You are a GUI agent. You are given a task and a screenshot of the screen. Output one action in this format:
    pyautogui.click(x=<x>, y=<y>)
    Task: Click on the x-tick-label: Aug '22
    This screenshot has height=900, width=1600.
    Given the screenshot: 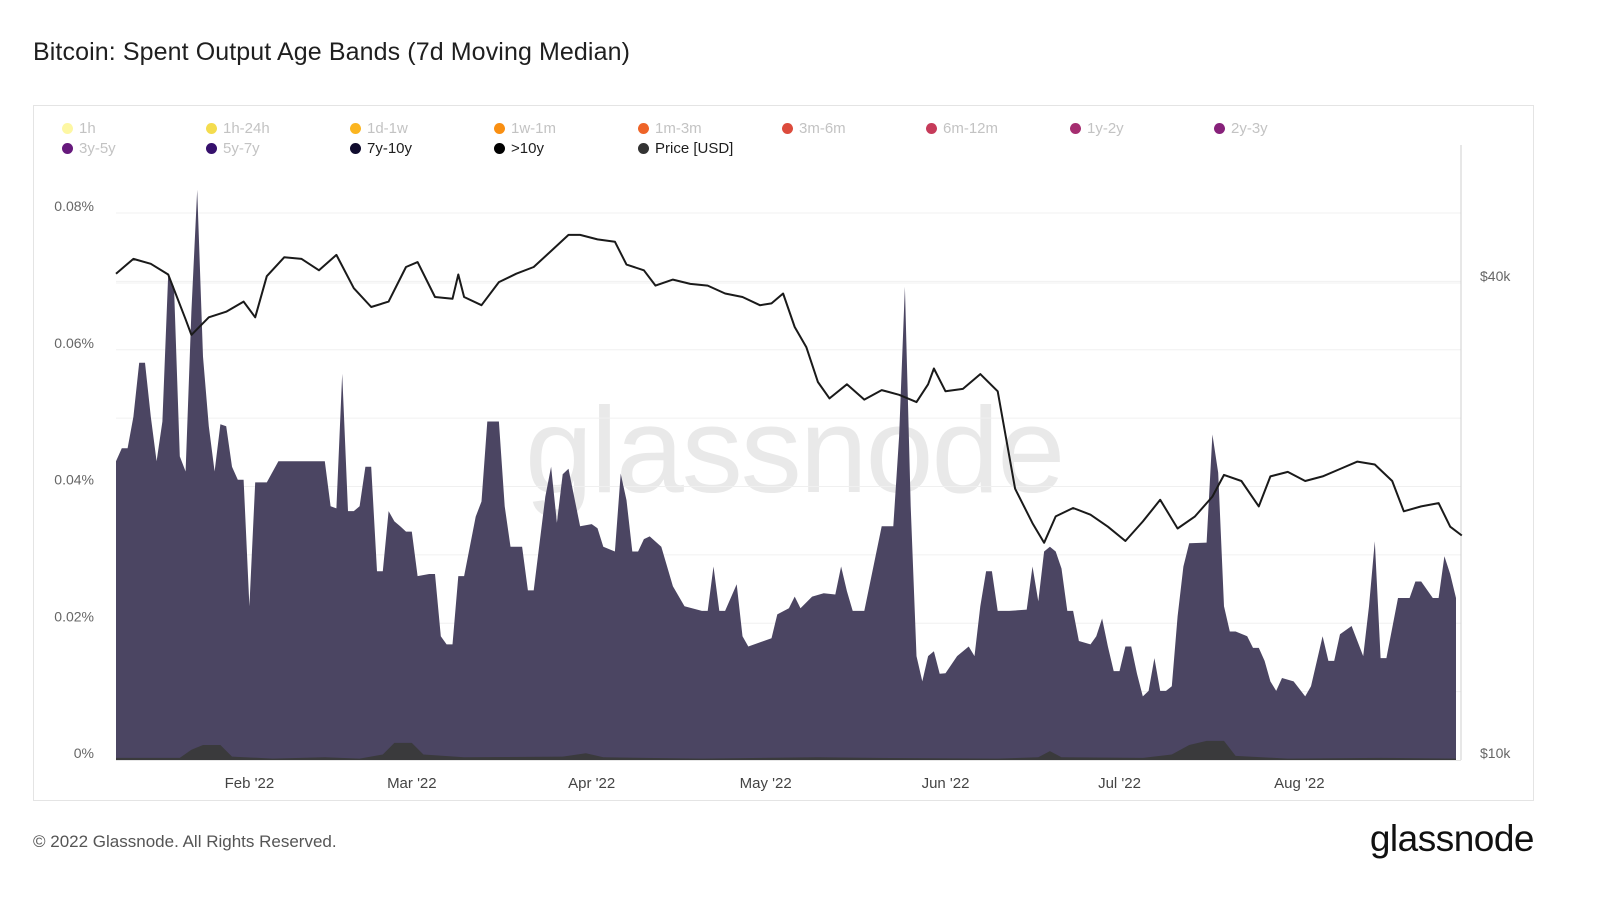 What is the action you would take?
    pyautogui.click(x=1299, y=783)
    